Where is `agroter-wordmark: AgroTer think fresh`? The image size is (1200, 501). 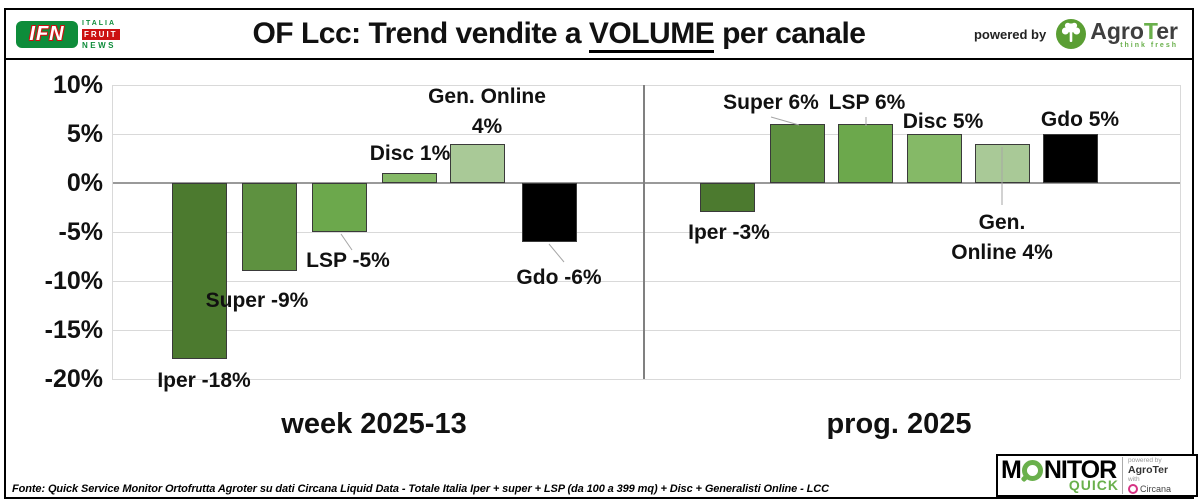
agroter-wordmark: AgroTer think fresh is located at coordinates (1134, 33).